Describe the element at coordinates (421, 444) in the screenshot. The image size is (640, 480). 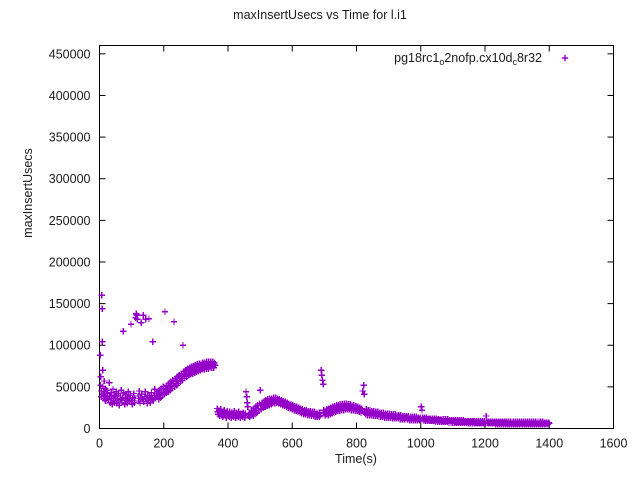
I see `x-tick-label: 1000` at that location.